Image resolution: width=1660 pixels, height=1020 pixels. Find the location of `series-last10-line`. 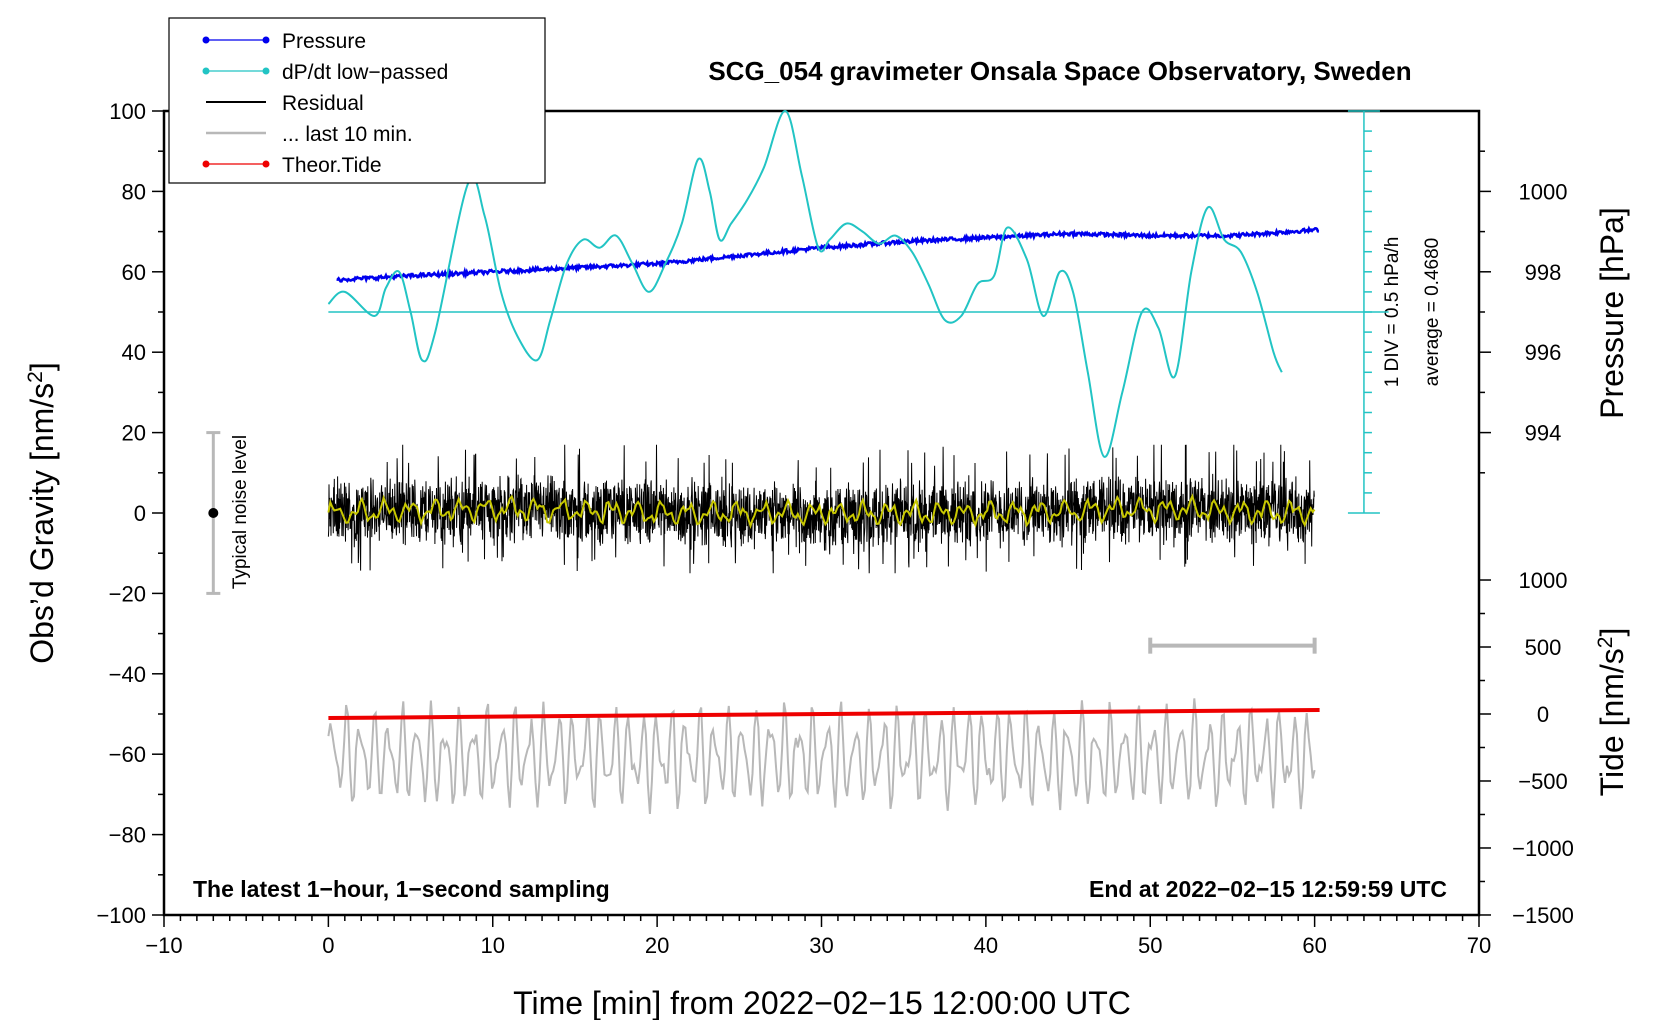

series-last10-line is located at coordinates (821, 756).